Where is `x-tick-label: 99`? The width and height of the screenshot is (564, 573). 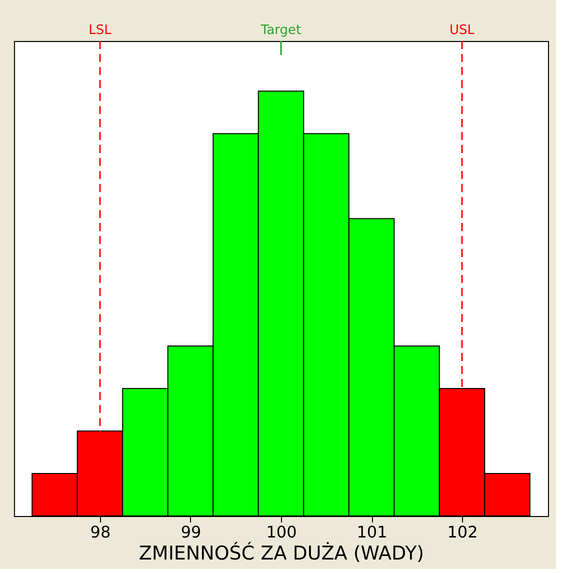
x-tick-label: 99 is located at coordinates (191, 532).